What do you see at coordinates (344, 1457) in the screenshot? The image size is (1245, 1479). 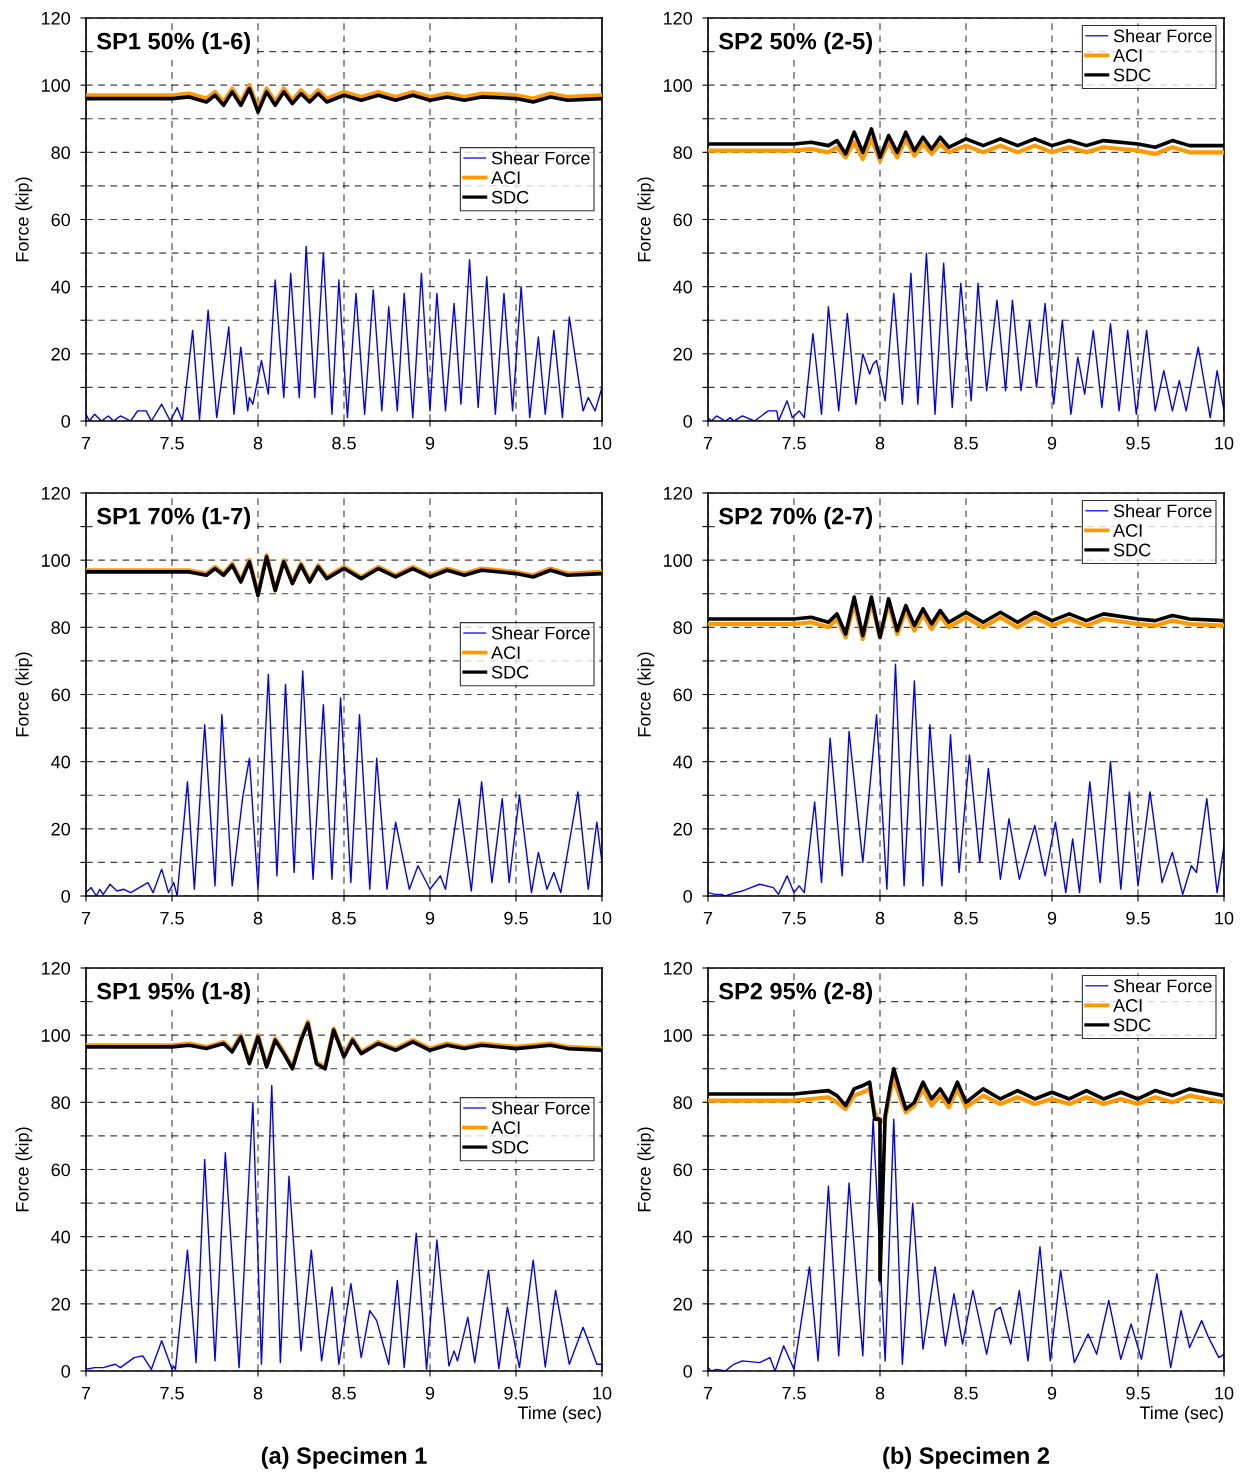 I see `text: (a) Specimen 1` at bounding box center [344, 1457].